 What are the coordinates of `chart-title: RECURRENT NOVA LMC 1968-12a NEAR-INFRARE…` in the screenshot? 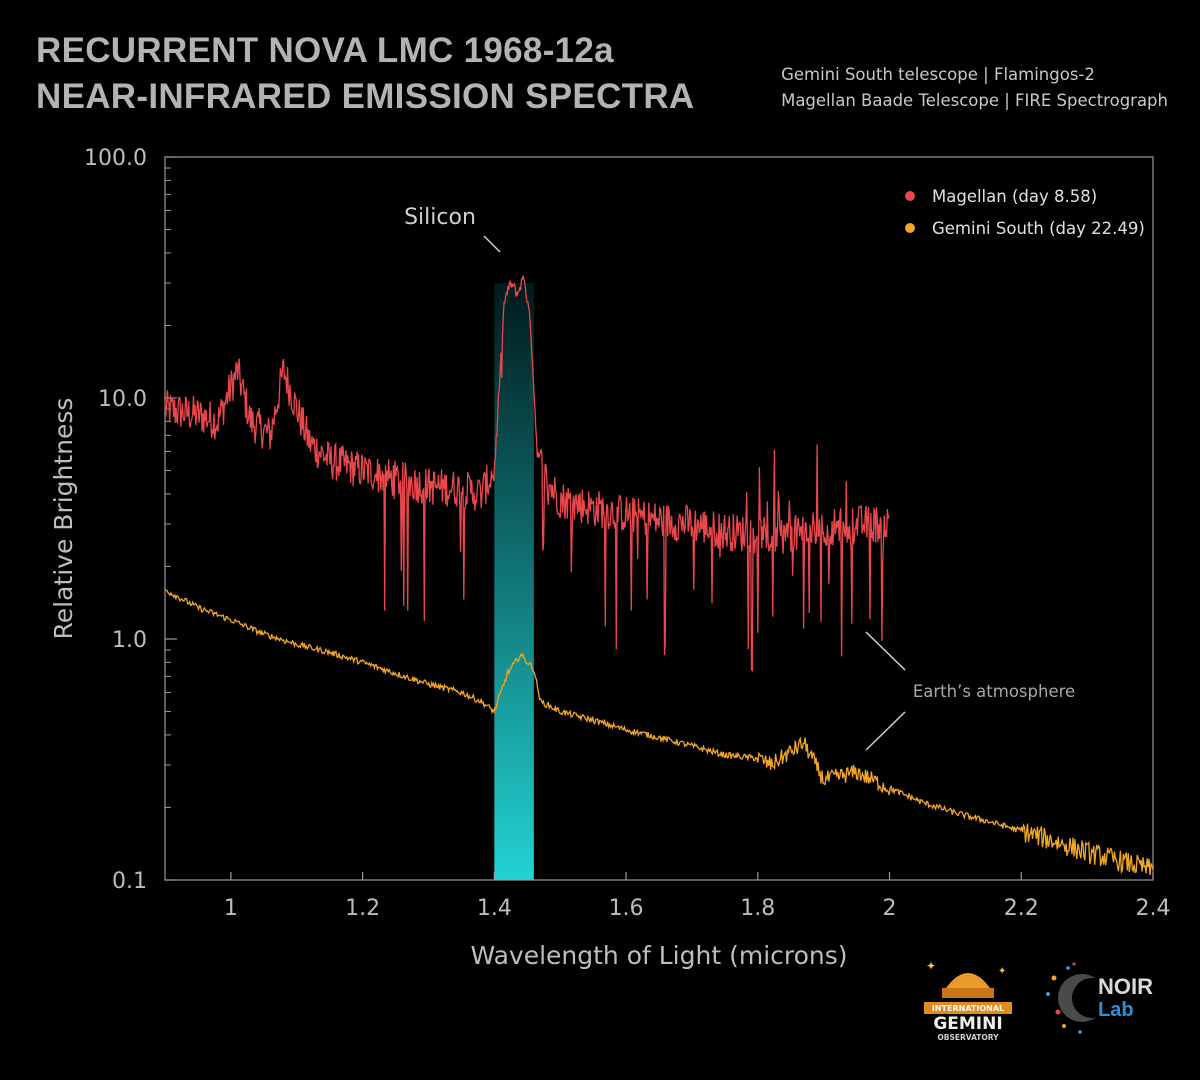 It's located at (365, 74).